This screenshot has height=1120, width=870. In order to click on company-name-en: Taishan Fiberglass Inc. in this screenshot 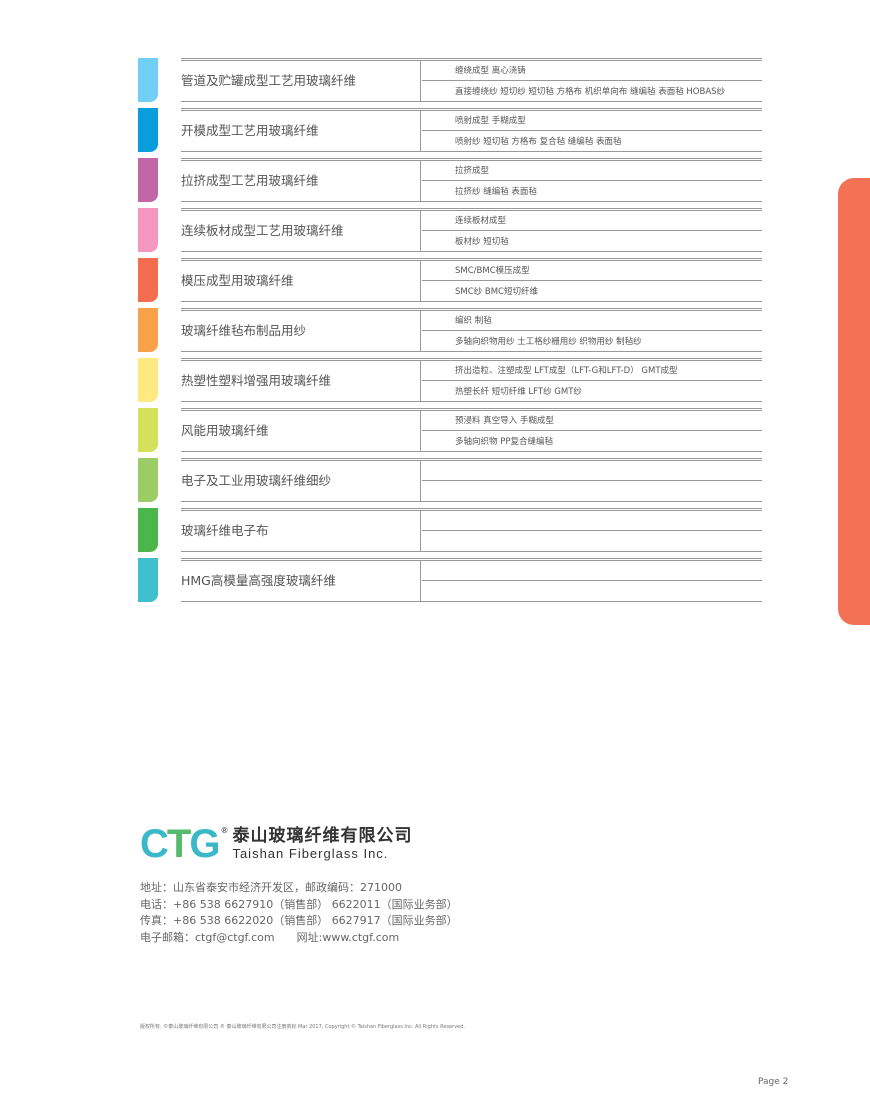, I will do `click(310, 853)`.